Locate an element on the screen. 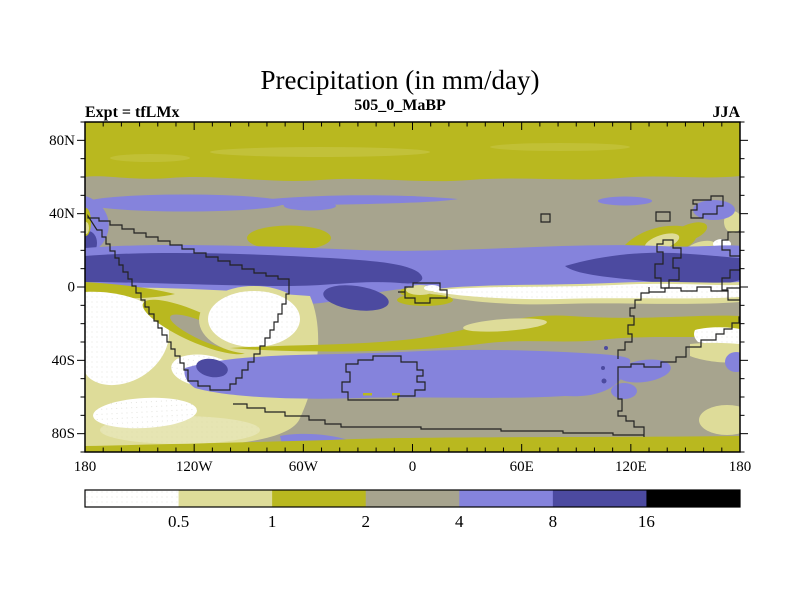  lon-tick-label: 120E is located at coordinates (631, 467).